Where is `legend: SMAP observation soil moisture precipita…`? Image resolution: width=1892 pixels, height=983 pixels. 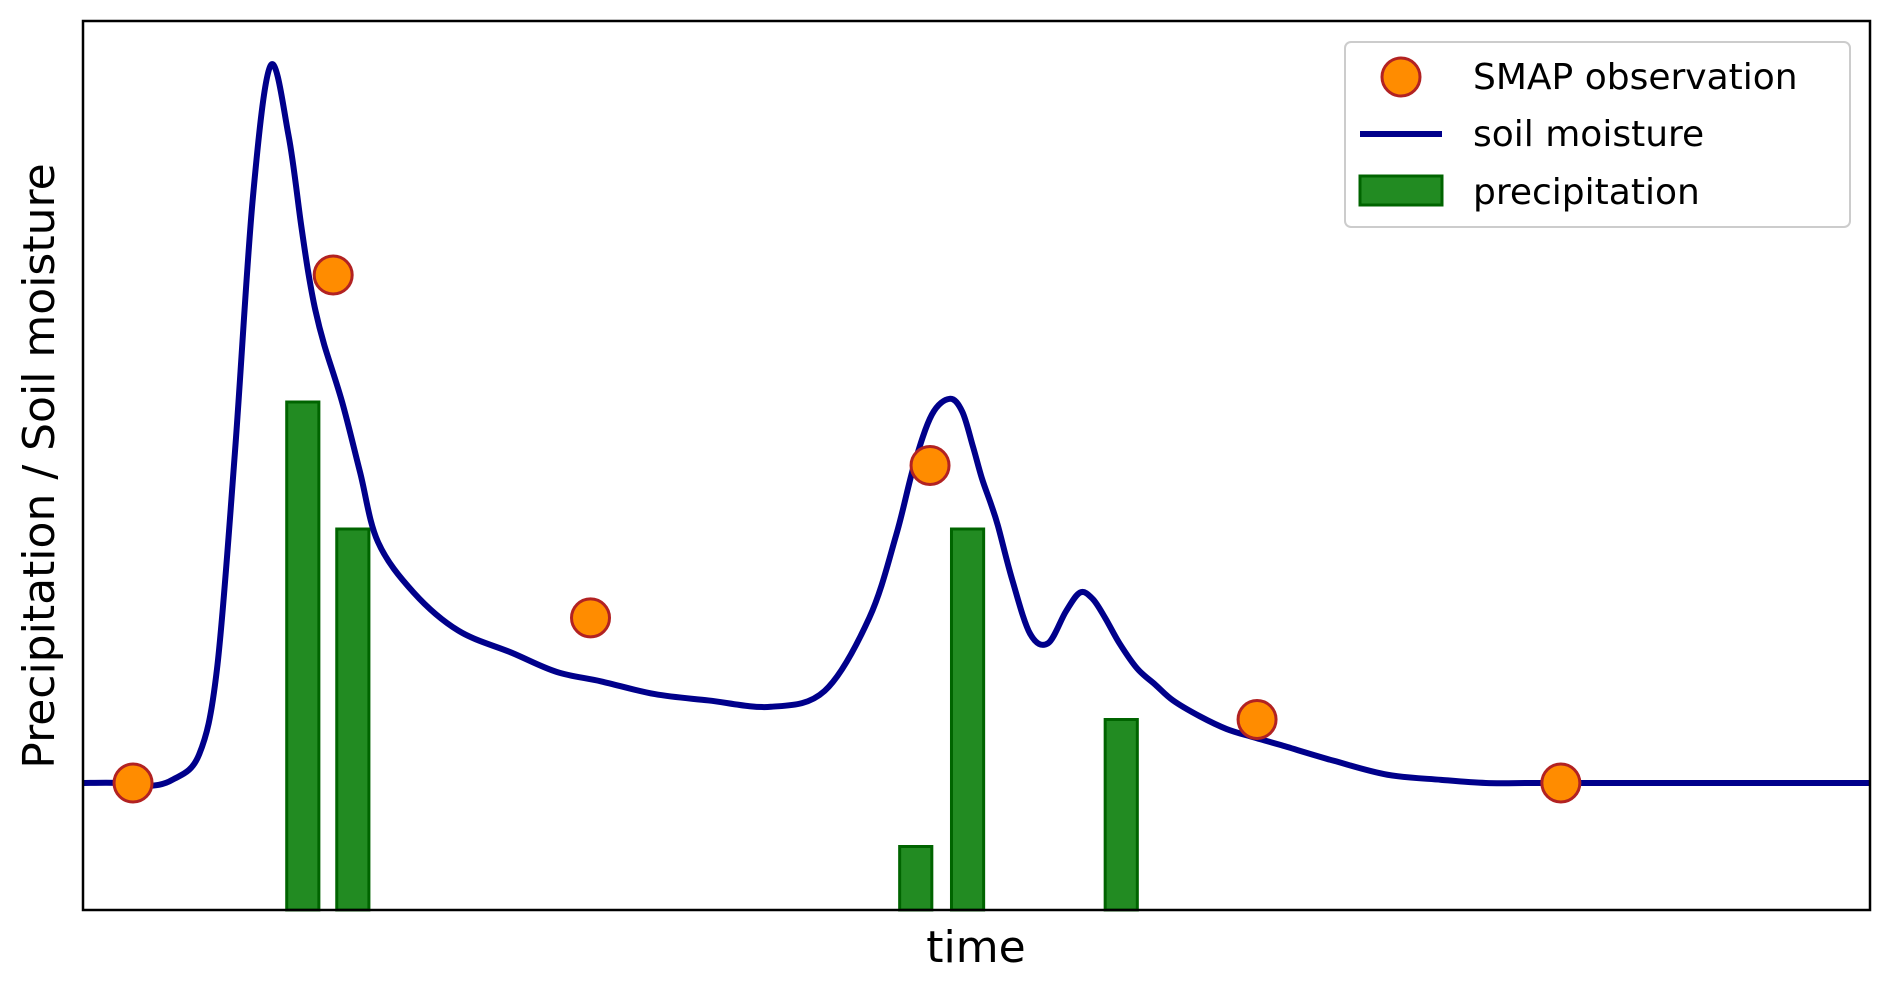
legend: SMAP observation soil moisture precipita… is located at coordinates (1597, 134).